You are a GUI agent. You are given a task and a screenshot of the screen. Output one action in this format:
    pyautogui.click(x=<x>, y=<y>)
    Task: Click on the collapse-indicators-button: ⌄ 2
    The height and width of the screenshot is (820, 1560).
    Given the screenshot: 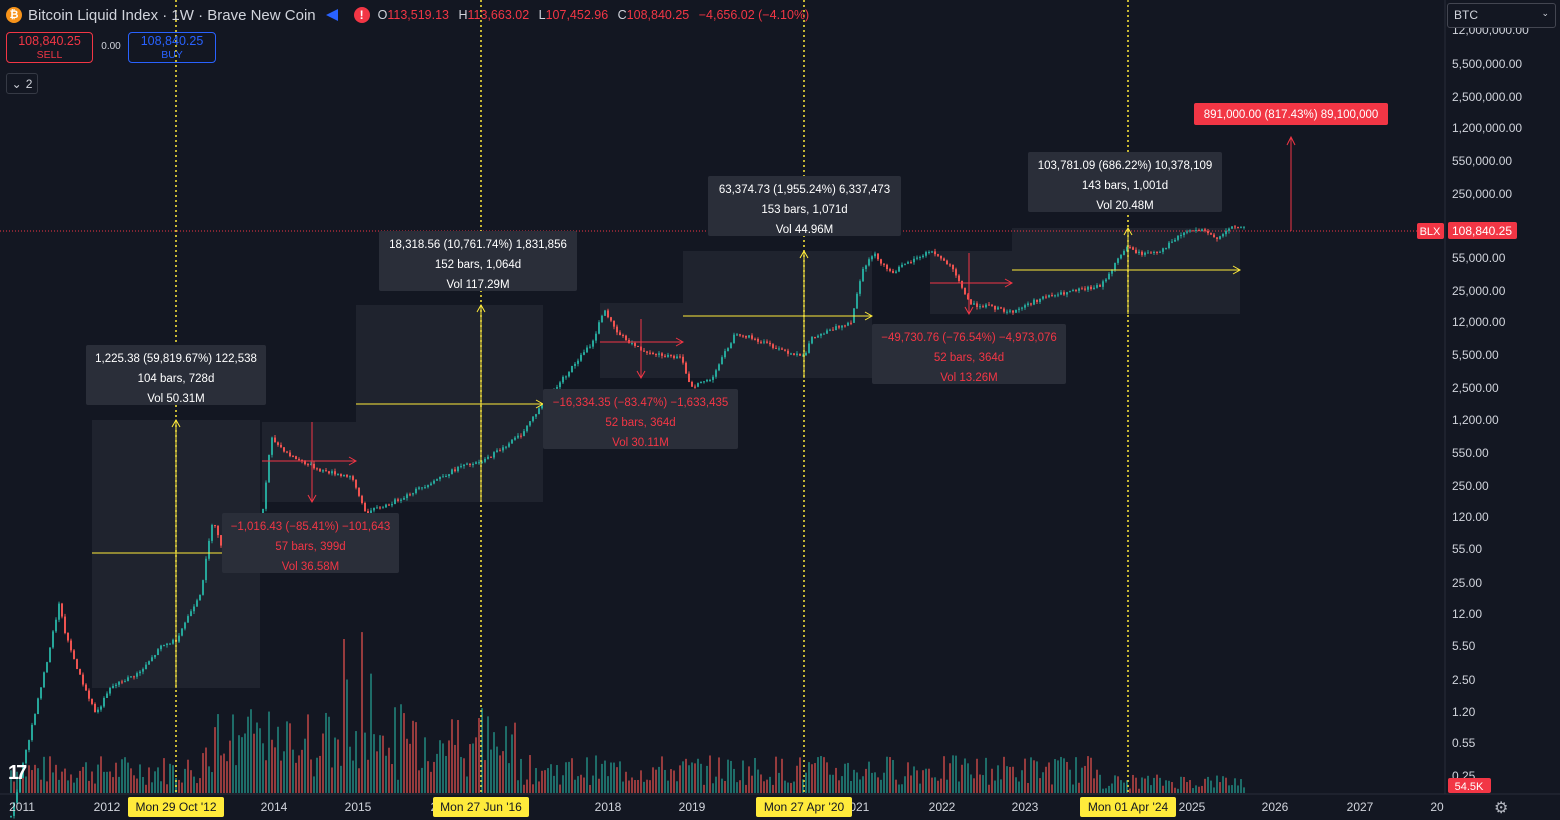 What is the action you would take?
    pyautogui.click(x=22, y=83)
    